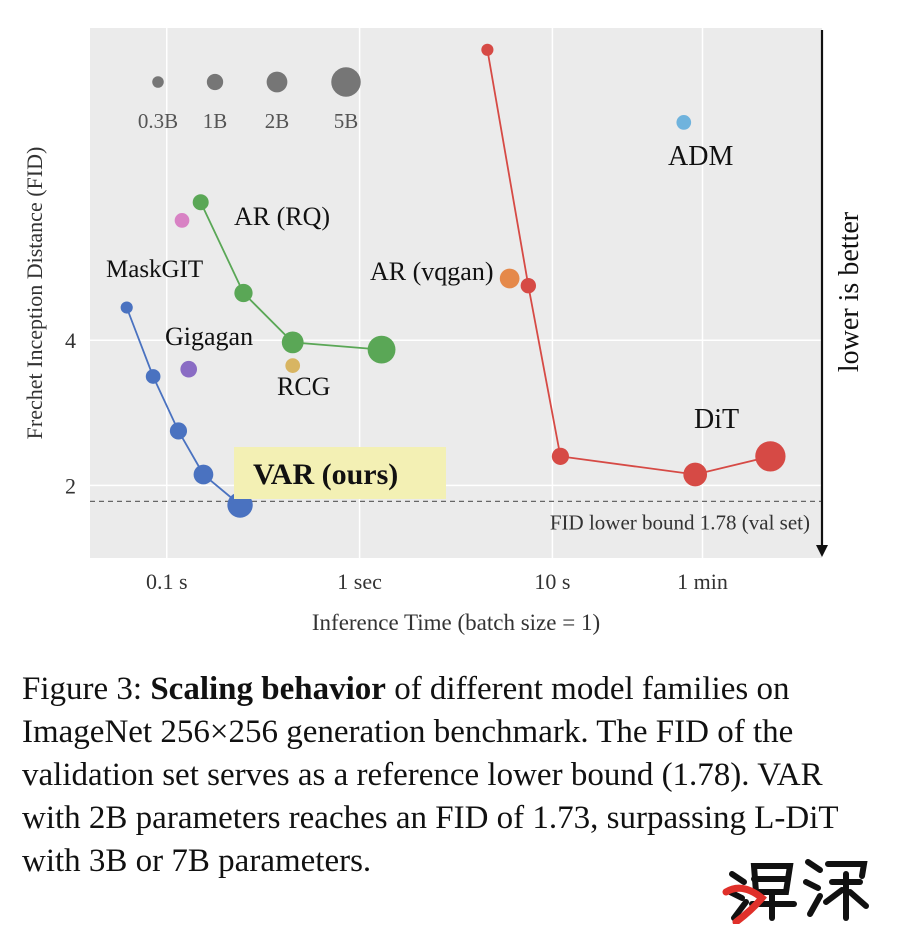  What do you see at coordinates (34, 293) in the screenshot?
I see `y-axis-label: Frechet Inception Distance (FID)` at bounding box center [34, 293].